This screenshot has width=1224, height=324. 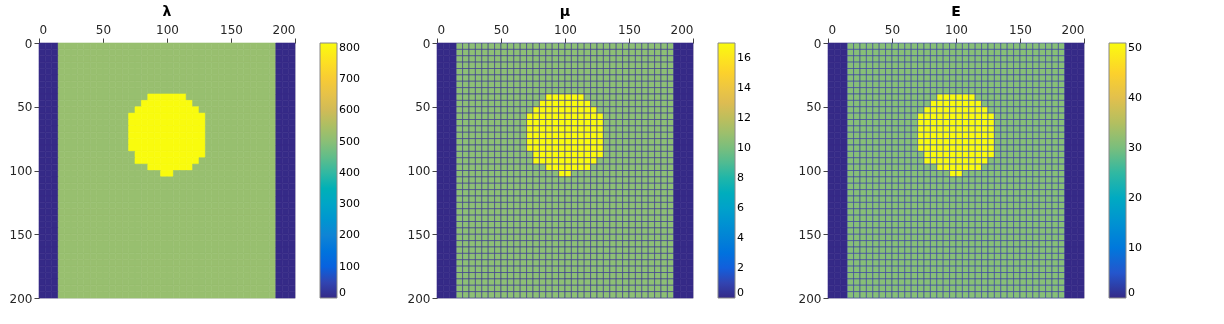 What do you see at coordinates (349, 141) in the screenshot?
I see `color-bar-label: 500` at bounding box center [349, 141].